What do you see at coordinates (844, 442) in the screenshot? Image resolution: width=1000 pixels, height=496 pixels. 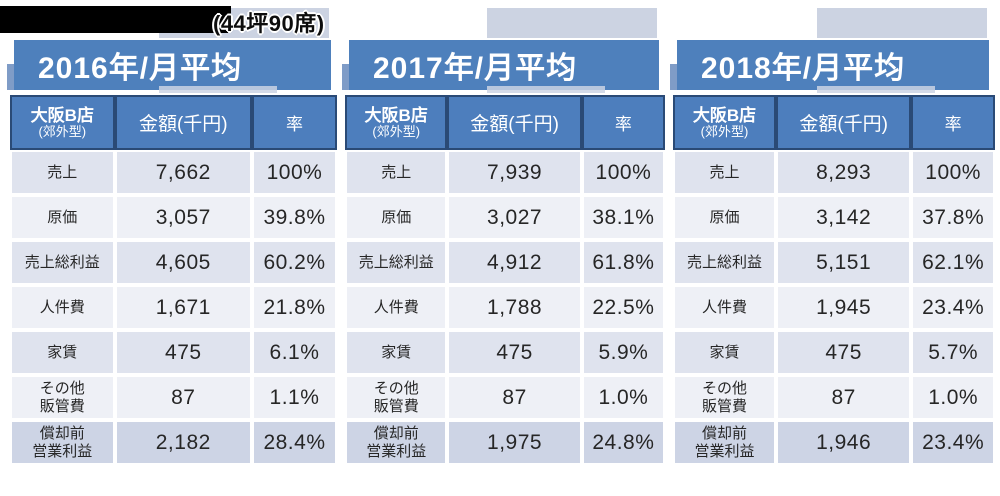 I see `amount-cell: 1,946` at bounding box center [844, 442].